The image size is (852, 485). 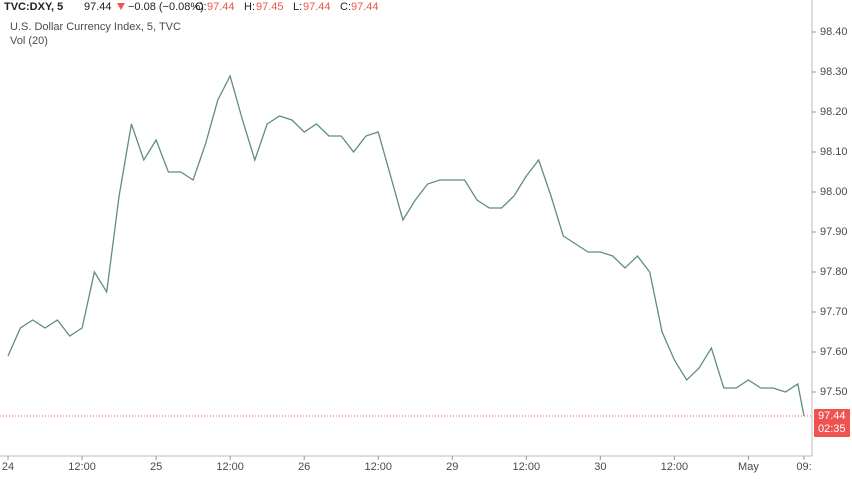 What do you see at coordinates (8, 467) in the screenshot?
I see `x-tick-label: 24` at bounding box center [8, 467].